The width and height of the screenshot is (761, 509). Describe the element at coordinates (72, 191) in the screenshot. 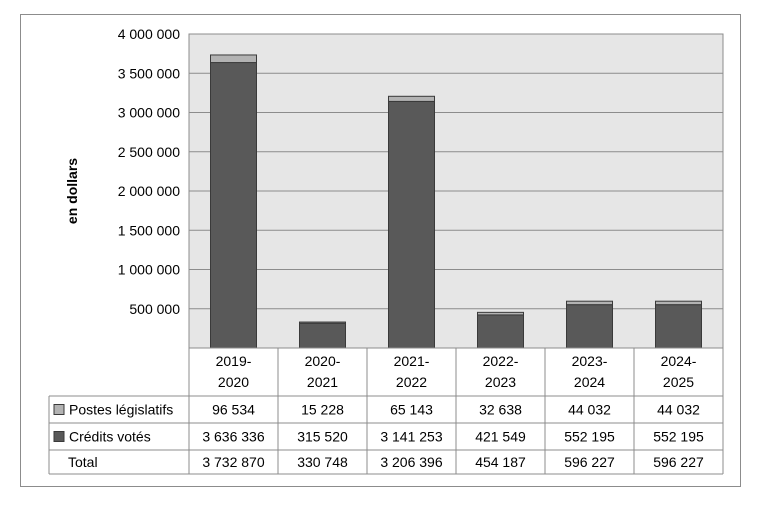

I see `y-axis-label: en dollars` at that location.